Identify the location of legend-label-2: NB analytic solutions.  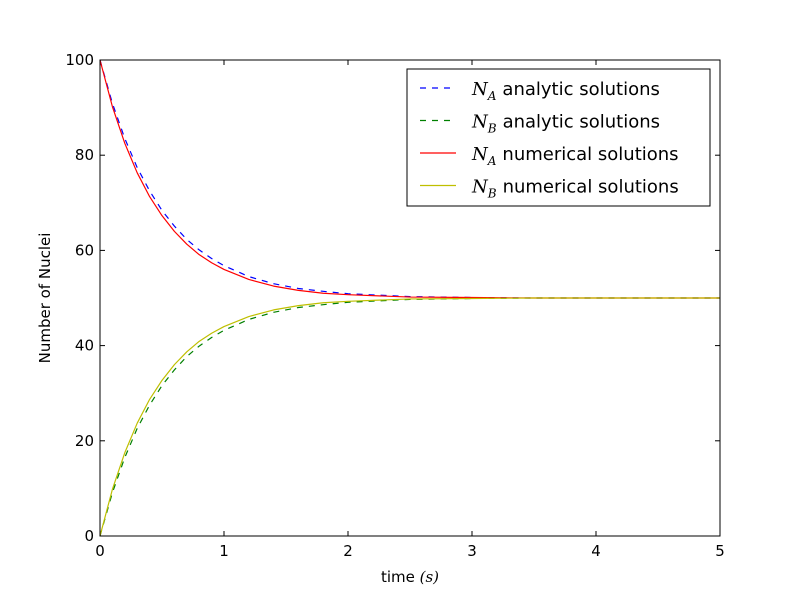
(565, 124).